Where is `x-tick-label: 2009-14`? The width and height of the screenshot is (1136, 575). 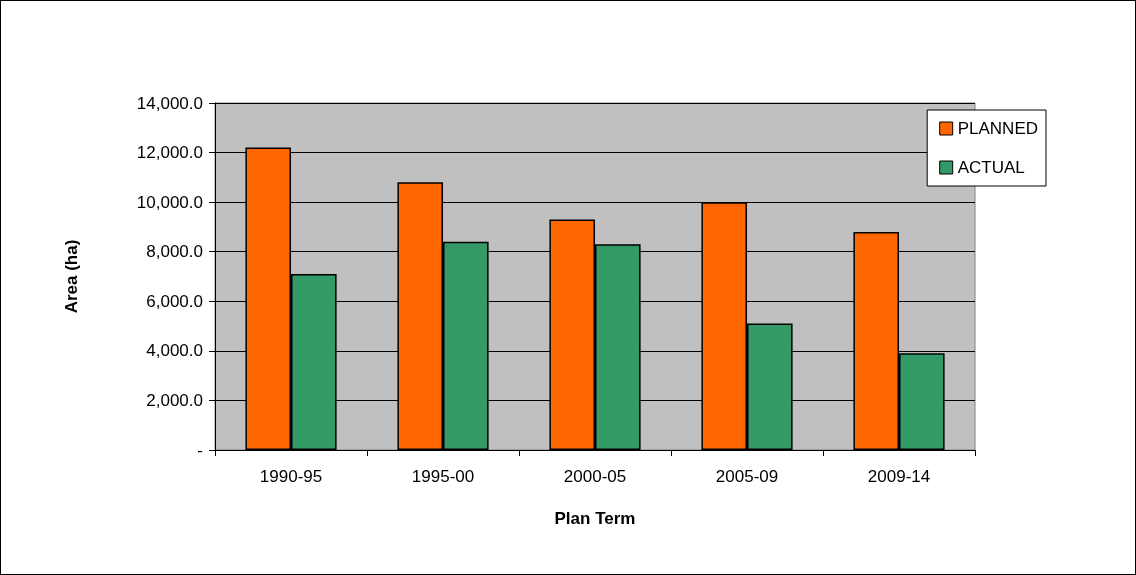
x-tick-label: 2009-14 is located at coordinates (899, 476).